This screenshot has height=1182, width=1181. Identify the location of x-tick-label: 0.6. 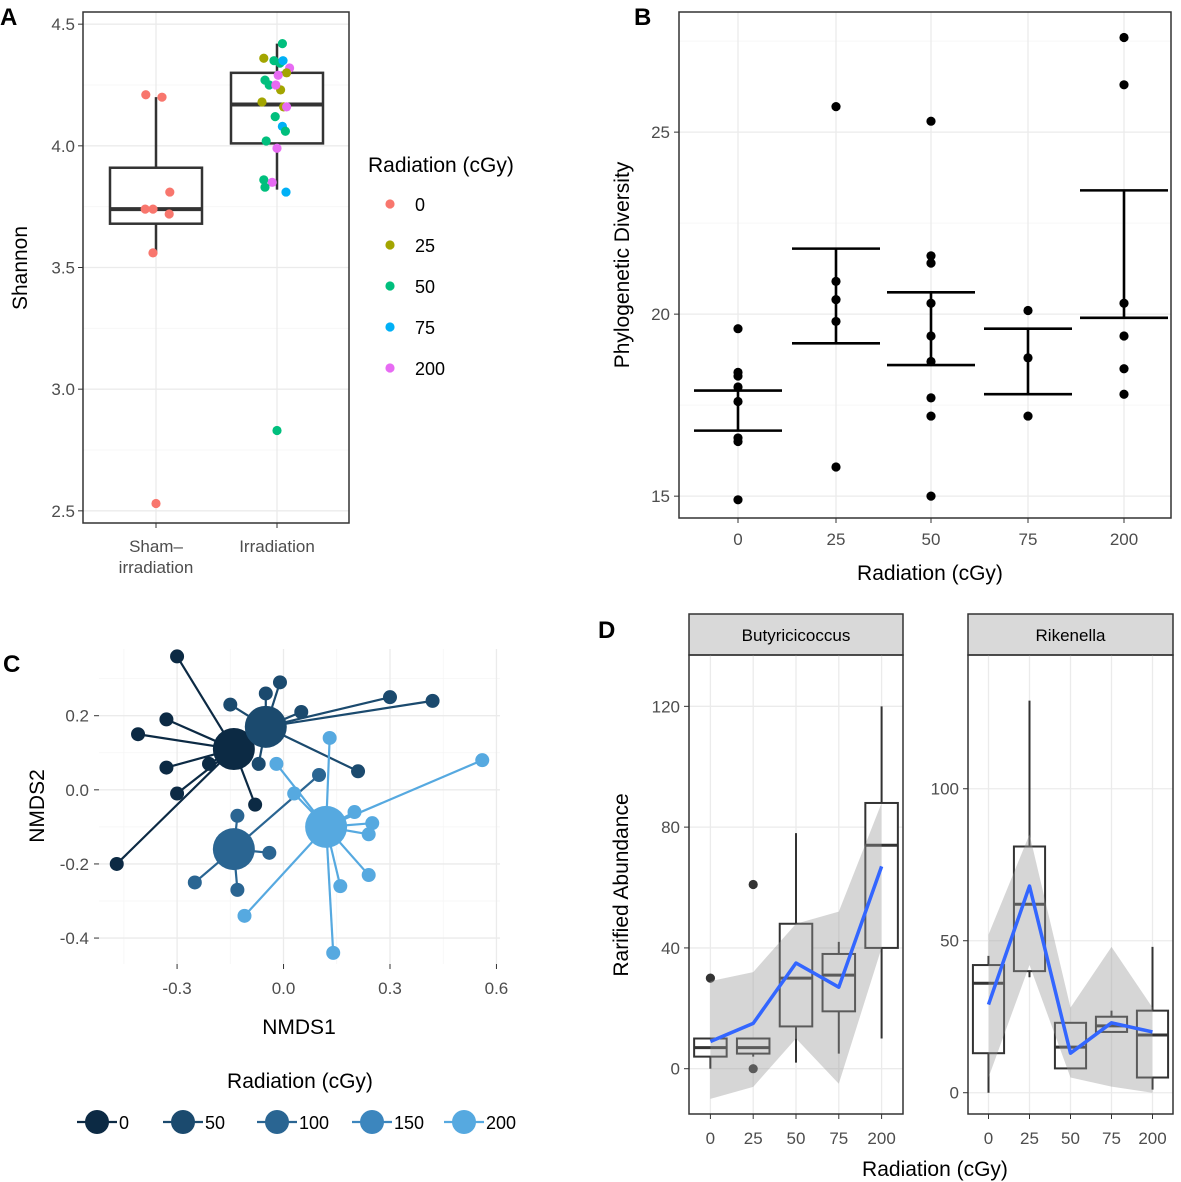
(497, 988).